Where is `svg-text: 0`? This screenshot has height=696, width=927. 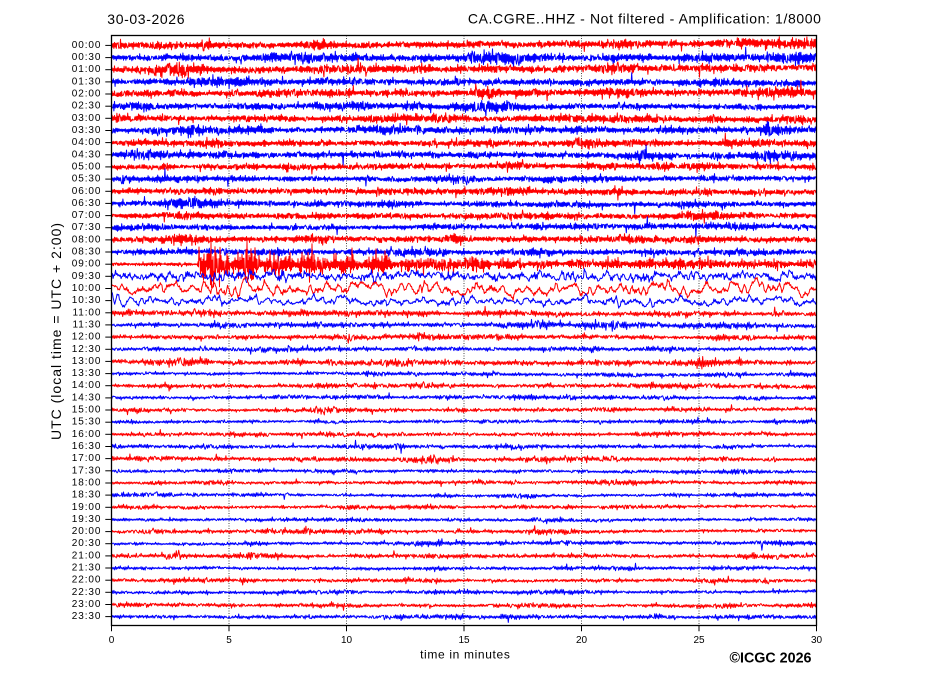 svg-text: 0 is located at coordinates (112, 640).